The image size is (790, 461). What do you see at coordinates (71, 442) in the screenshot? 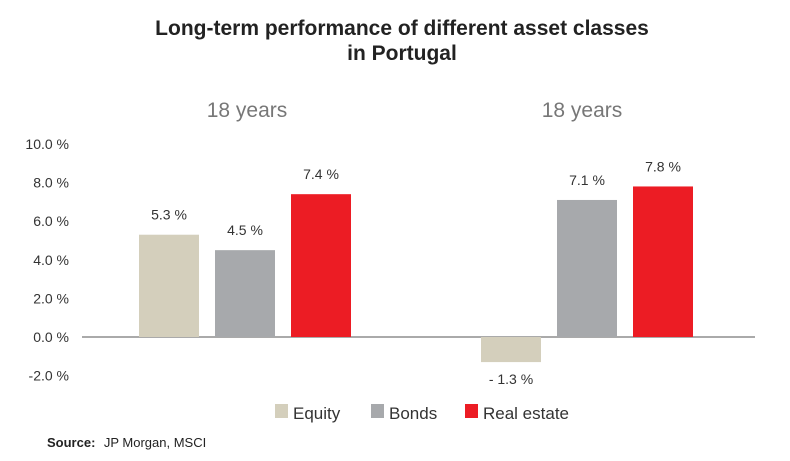
I see `source-label: Source:` at bounding box center [71, 442].